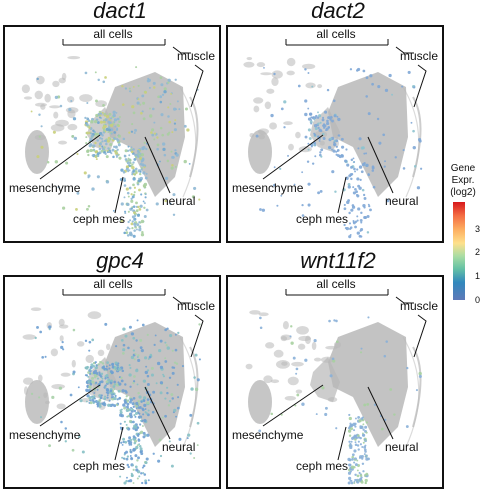 Image resolution: width=500 pixels, height=489 pixels. I want to click on panel-title-gpc4: gpc4, so click(120, 260).